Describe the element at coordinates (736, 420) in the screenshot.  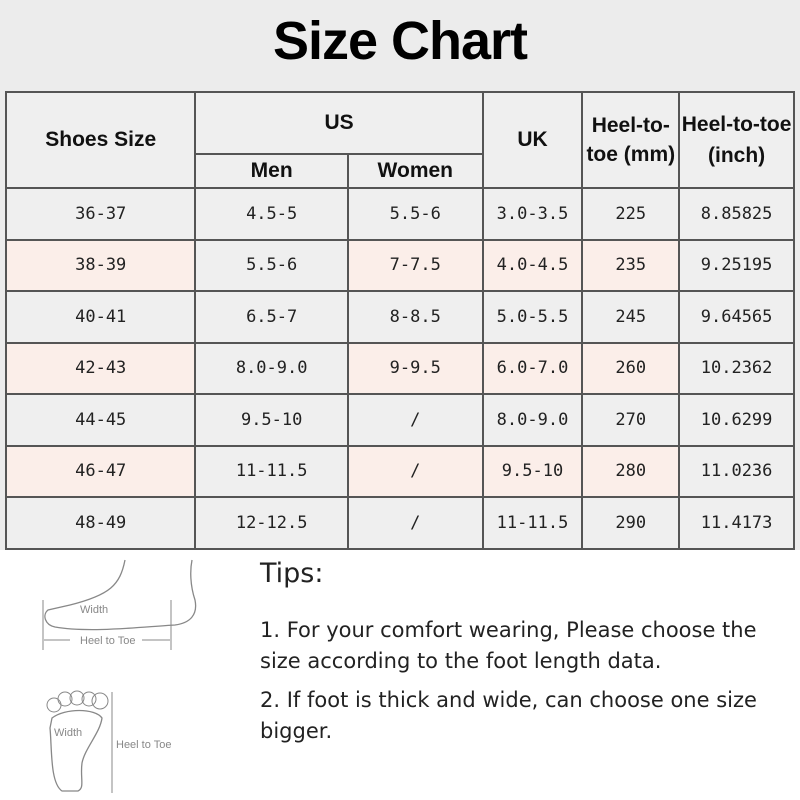
I see `cell-heel-inch: 10.6299` at that location.